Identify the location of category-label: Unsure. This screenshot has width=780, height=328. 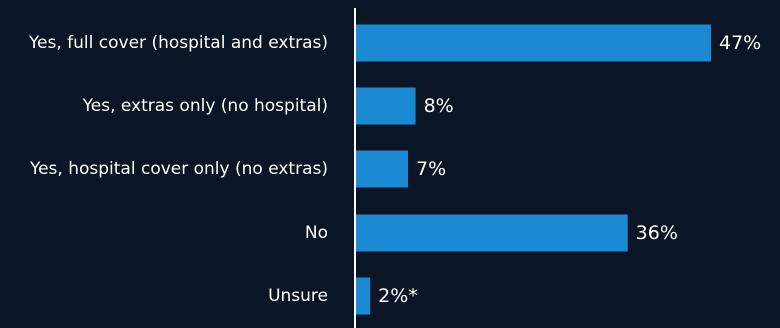
(298, 296).